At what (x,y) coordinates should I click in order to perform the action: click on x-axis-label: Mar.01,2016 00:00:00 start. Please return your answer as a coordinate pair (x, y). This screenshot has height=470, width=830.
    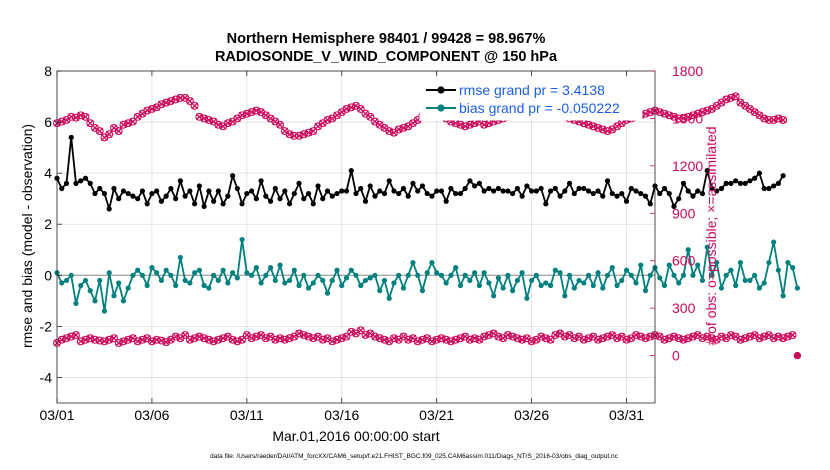
    Looking at the image, I should click on (355, 436).